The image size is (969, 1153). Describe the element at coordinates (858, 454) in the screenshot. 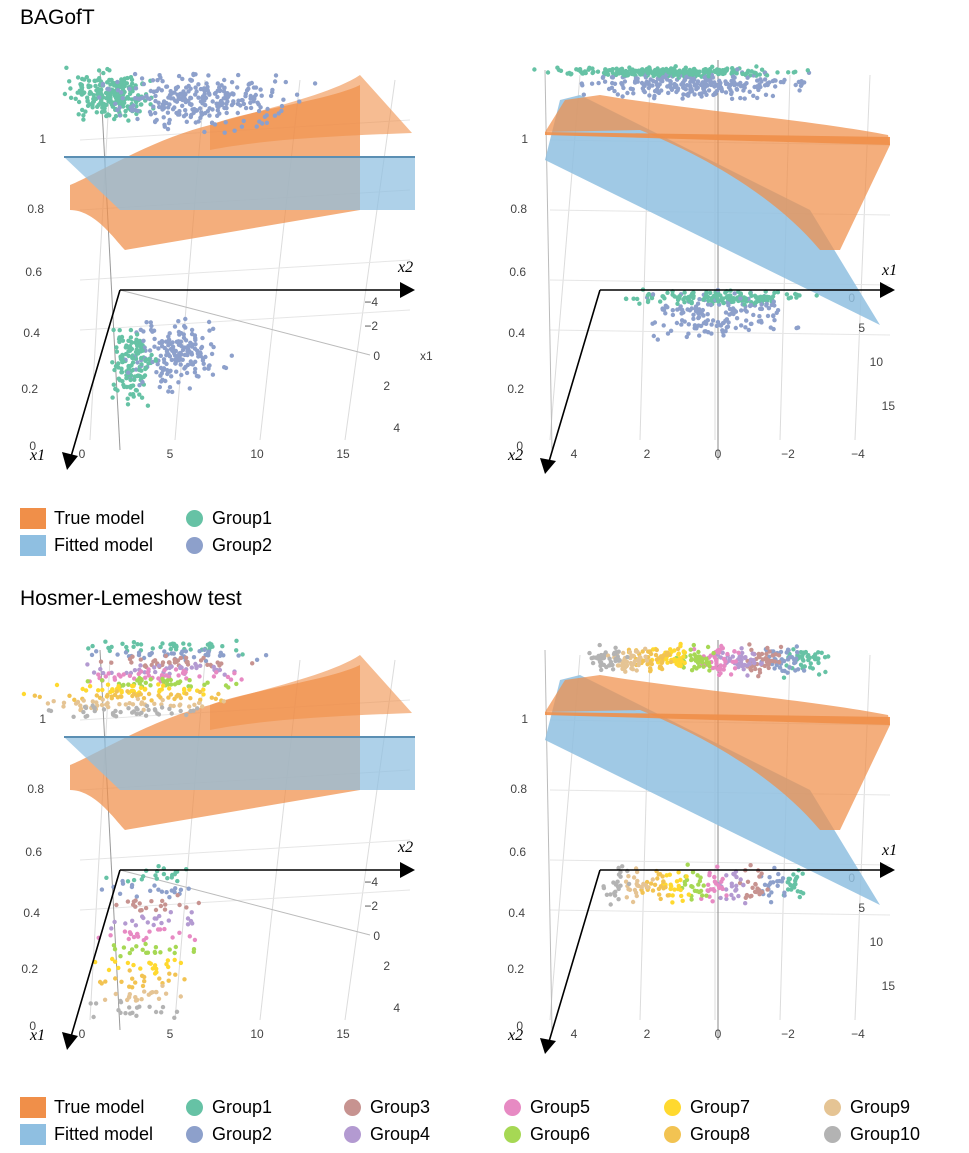

I see `x-tick-label: −4` at that location.